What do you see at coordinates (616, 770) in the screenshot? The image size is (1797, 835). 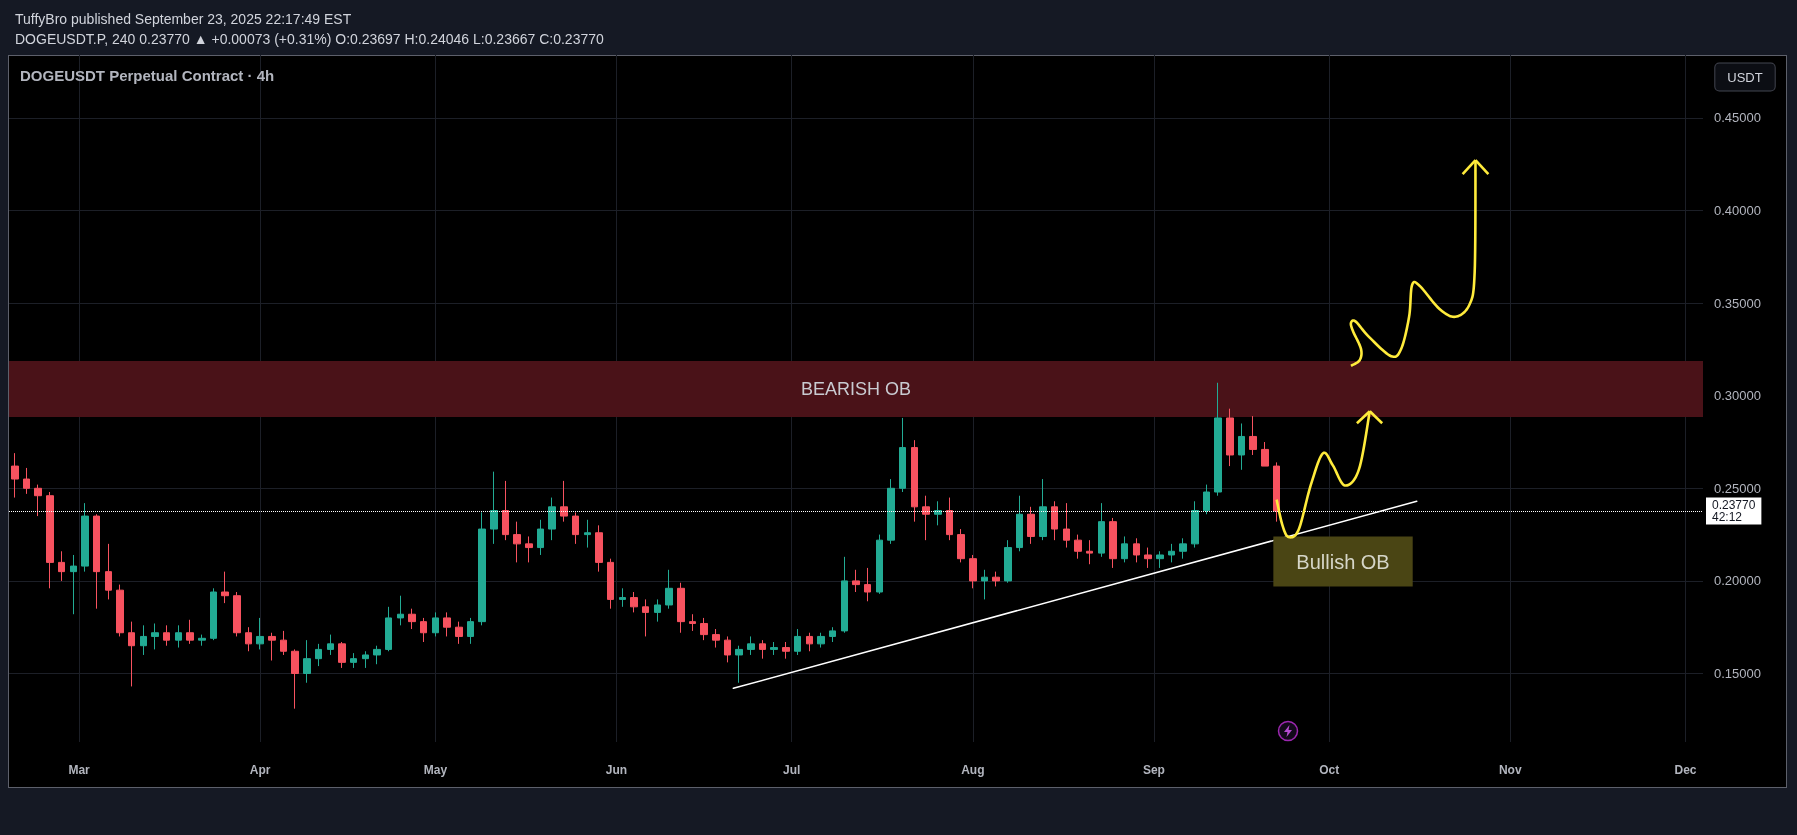 I see `x-tick-label: Jun` at bounding box center [616, 770].